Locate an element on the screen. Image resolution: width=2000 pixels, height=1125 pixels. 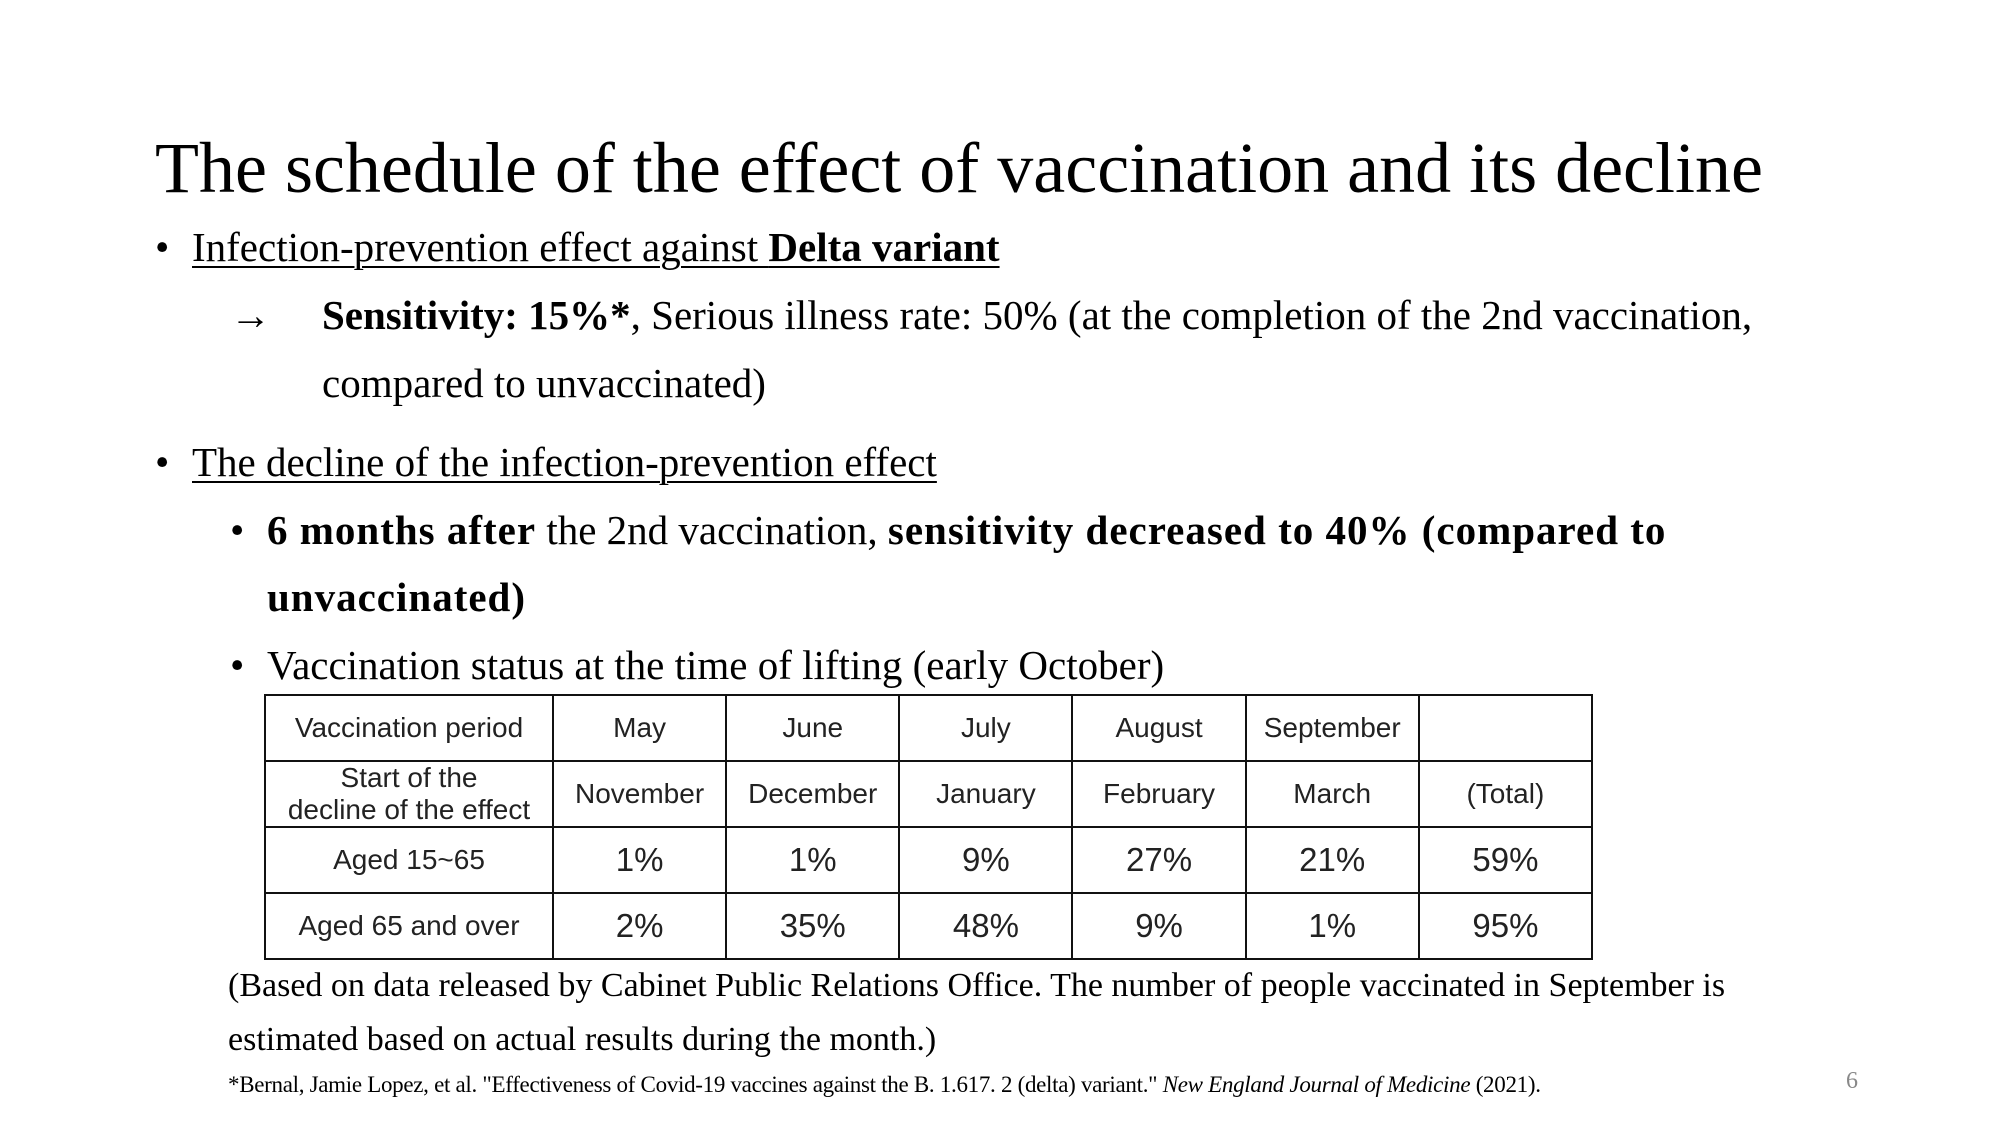
table-cell: Aged 15~65 is located at coordinates (409, 860).